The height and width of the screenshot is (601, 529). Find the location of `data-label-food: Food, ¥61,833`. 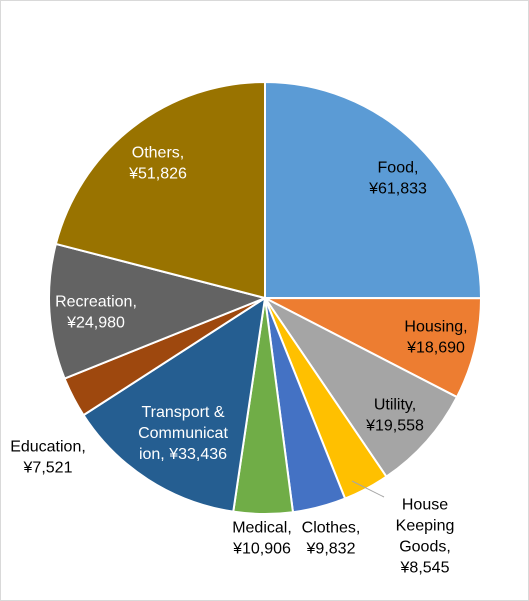

data-label-food: Food, ¥61,833 is located at coordinates (397, 179).